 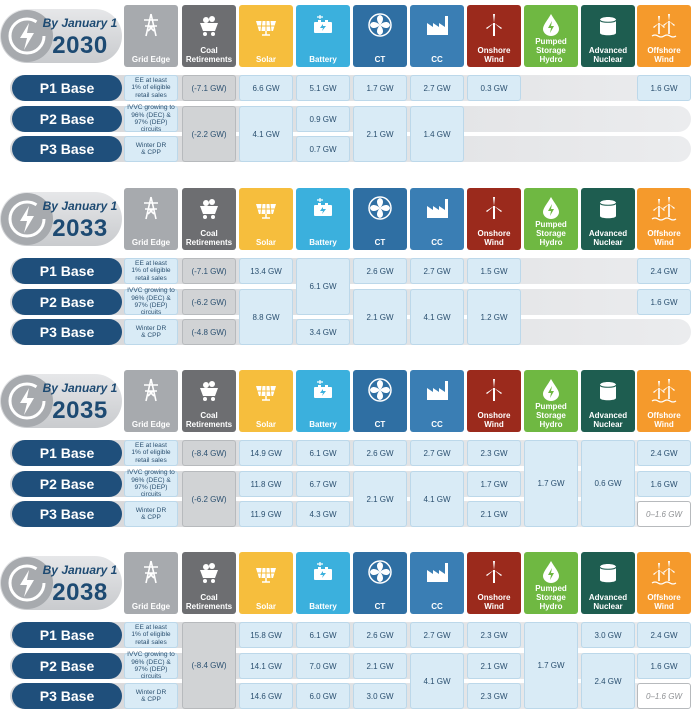 What do you see at coordinates (151, 115) in the screenshot?
I see `grid-edge-text: 96% (DEC) &` at bounding box center [151, 115].